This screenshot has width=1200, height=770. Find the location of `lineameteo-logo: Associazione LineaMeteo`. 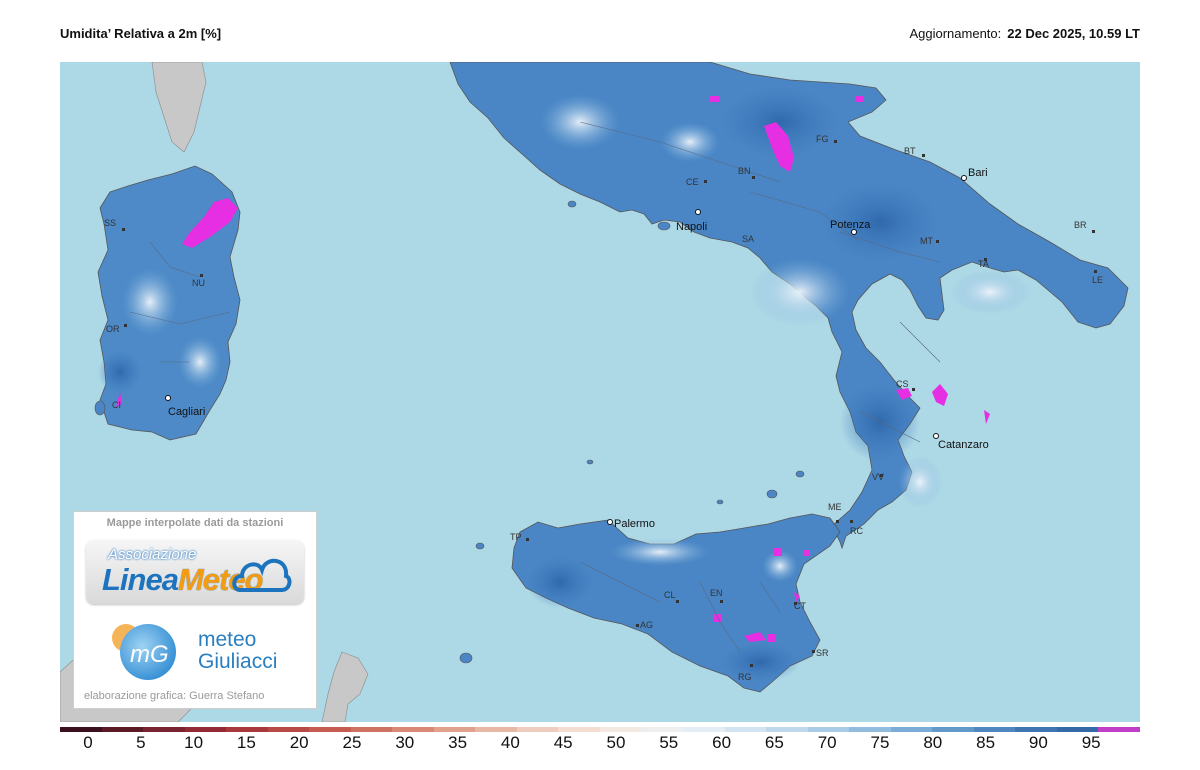

lineameteo-logo: Associazione LineaMeteo is located at coordinates (195, 572).